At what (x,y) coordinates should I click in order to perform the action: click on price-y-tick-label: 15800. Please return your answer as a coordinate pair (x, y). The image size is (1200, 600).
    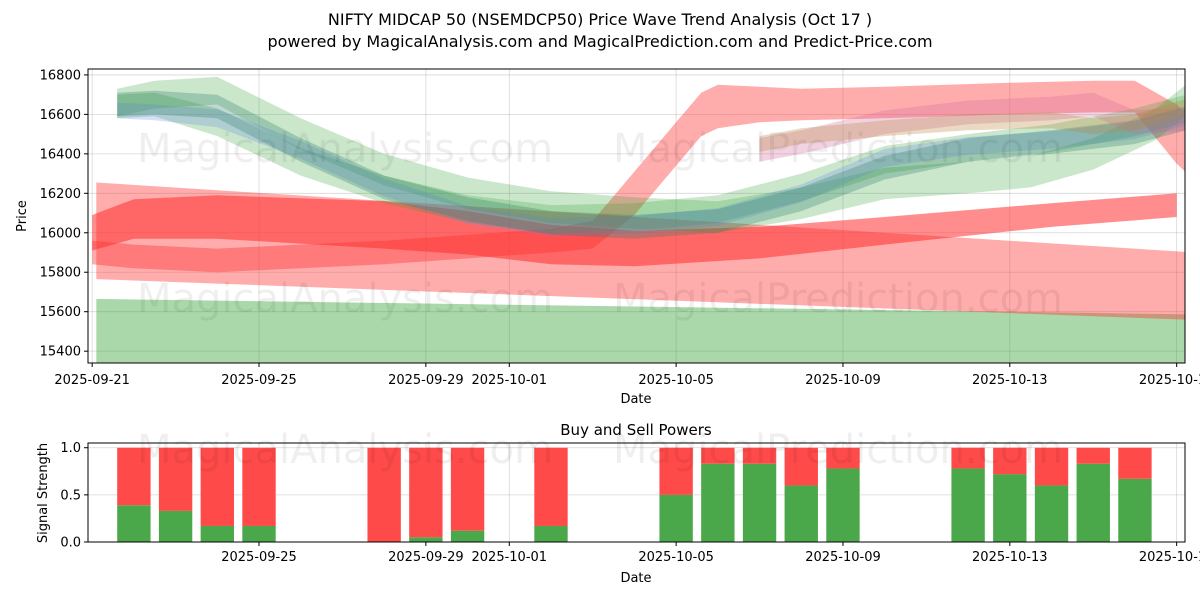
    Looking at the image, I should click on (60, 273).